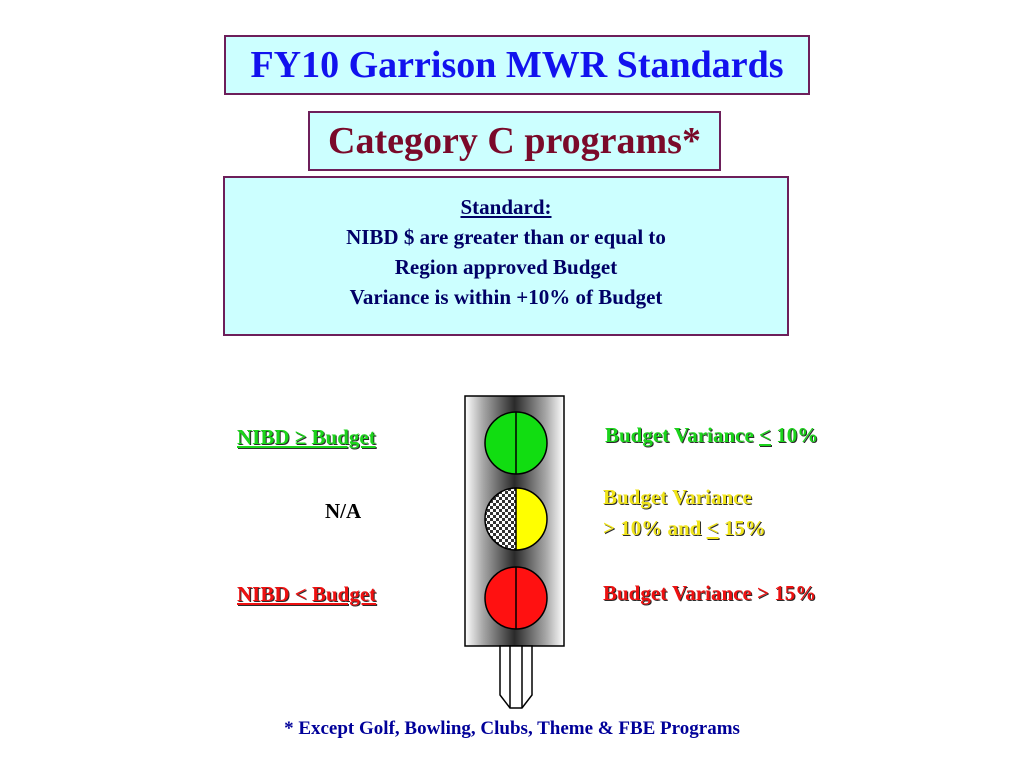 Image resolution: width=1024 pixels, height=768 pixels. I want to click on right-label-green-symbol: <, so click(765, 435).